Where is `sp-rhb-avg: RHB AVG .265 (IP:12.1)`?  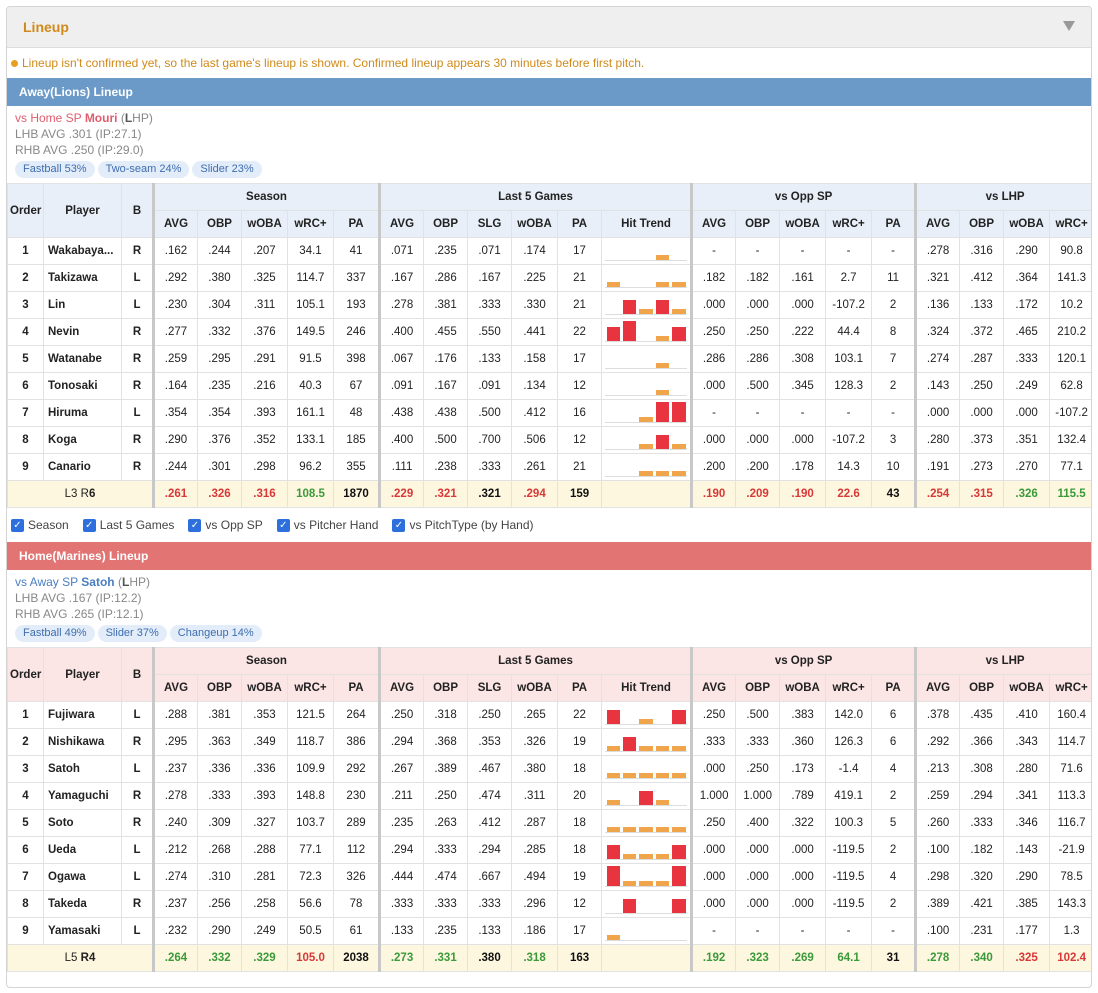
sp-rhb-avg: RHB AVG .265 (IP:12.1) is located at coordinates (79, 614).